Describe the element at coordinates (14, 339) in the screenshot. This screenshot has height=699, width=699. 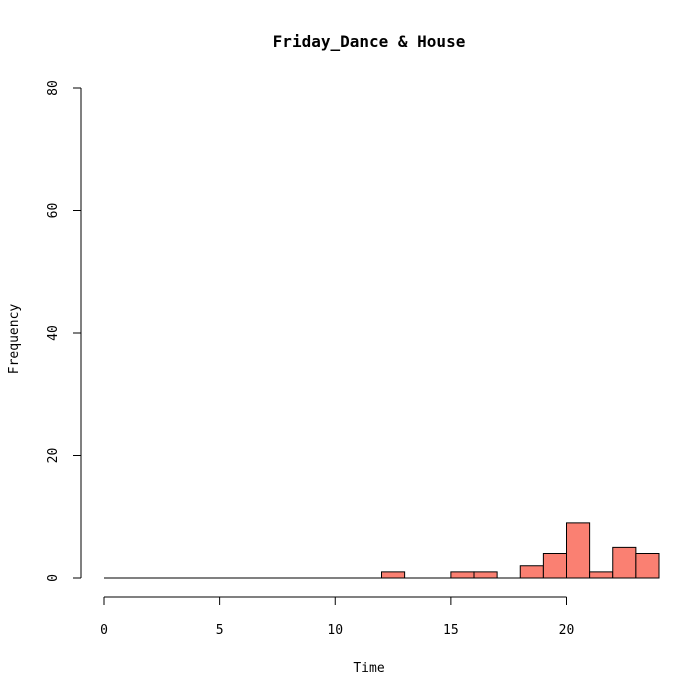
I see `y-axis-label: Frequency` at that location.